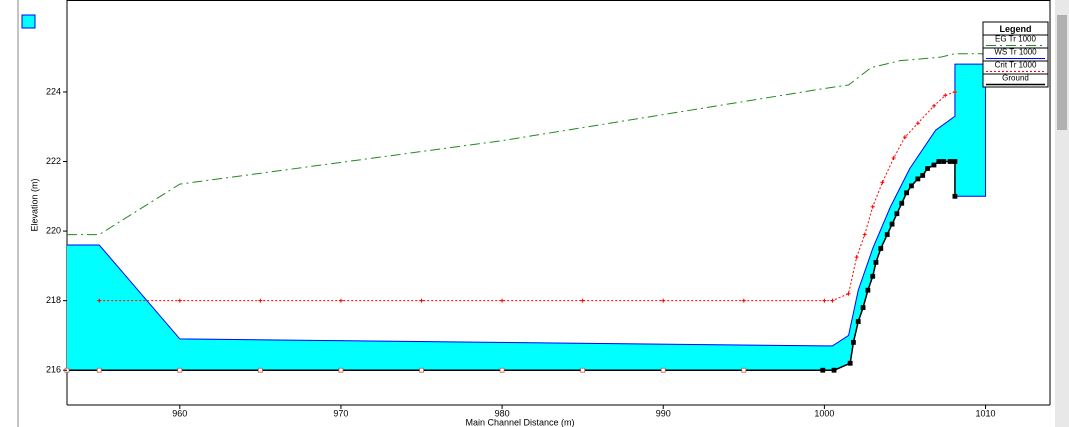 This screenshot has width=1069, height=427. Describe the element at coordinates (986, 413) in the screenshot. I see `x-tick-label: 1010` at that location.